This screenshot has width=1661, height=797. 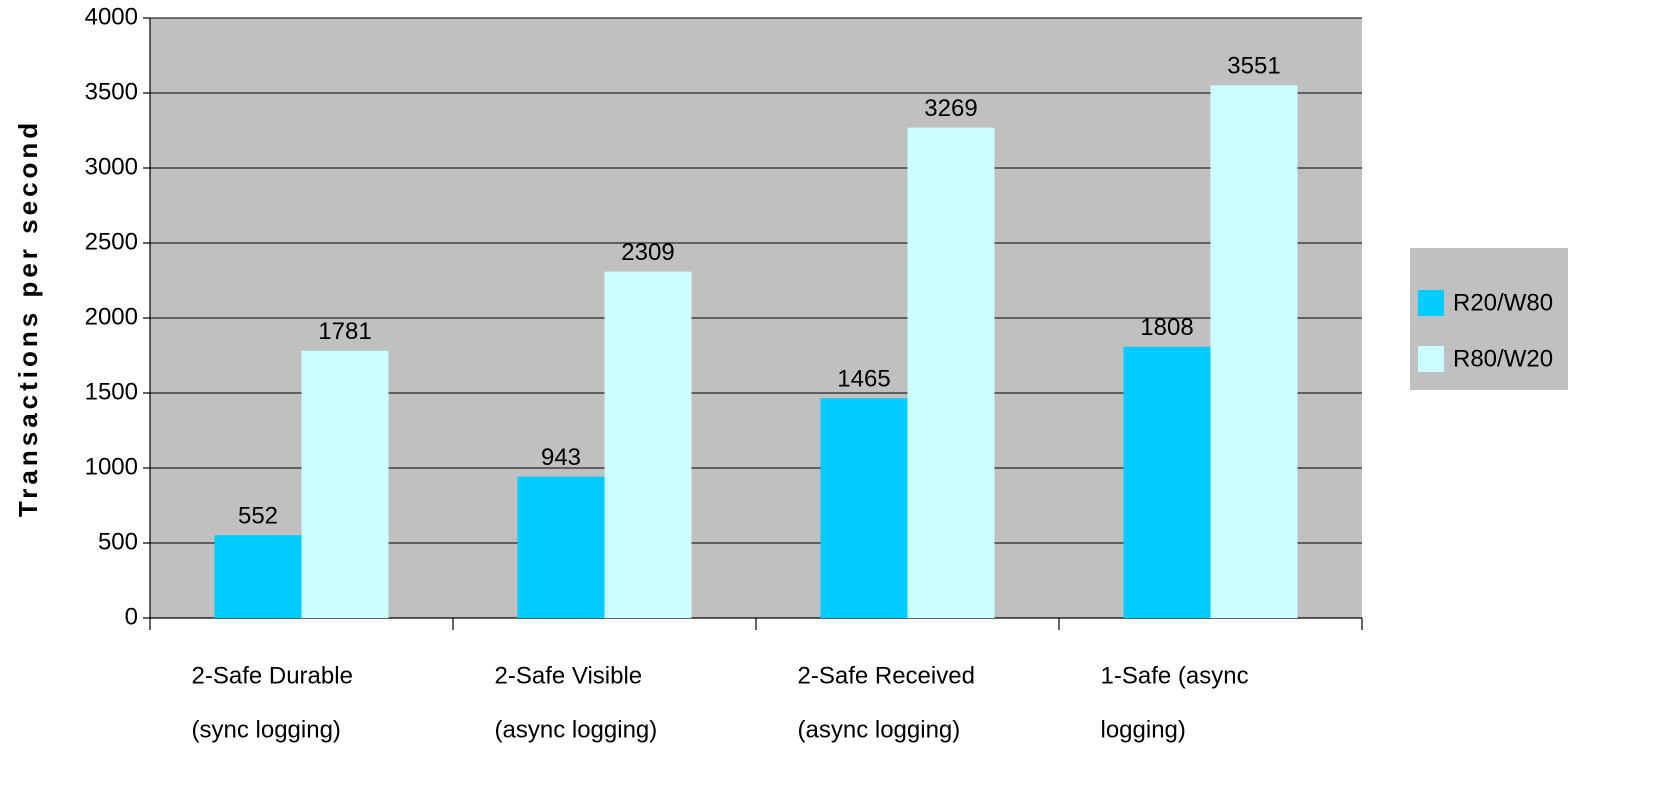 What do you see at coordinates (258, 516) in the screenshot?
I see `value-label: 552` at bounding box center [258, 516].